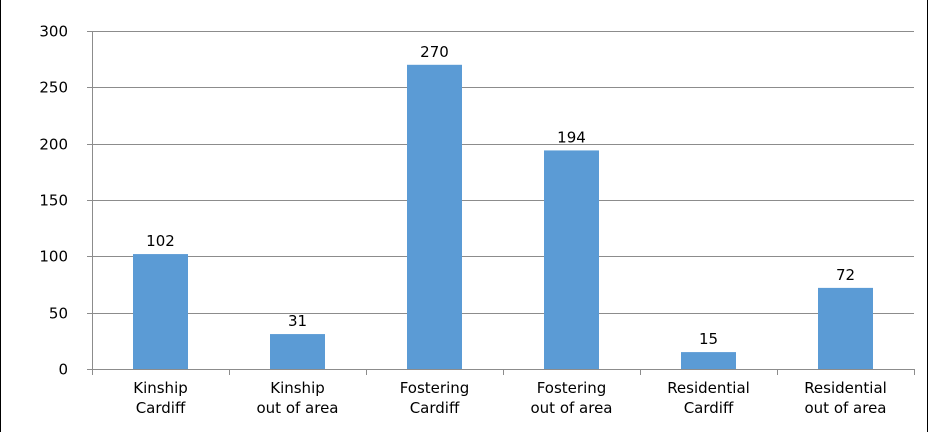  What do you see at coordinates (434, 52) in the screenshot?
I see `data-label: 270` at bounding box center [434, 52].